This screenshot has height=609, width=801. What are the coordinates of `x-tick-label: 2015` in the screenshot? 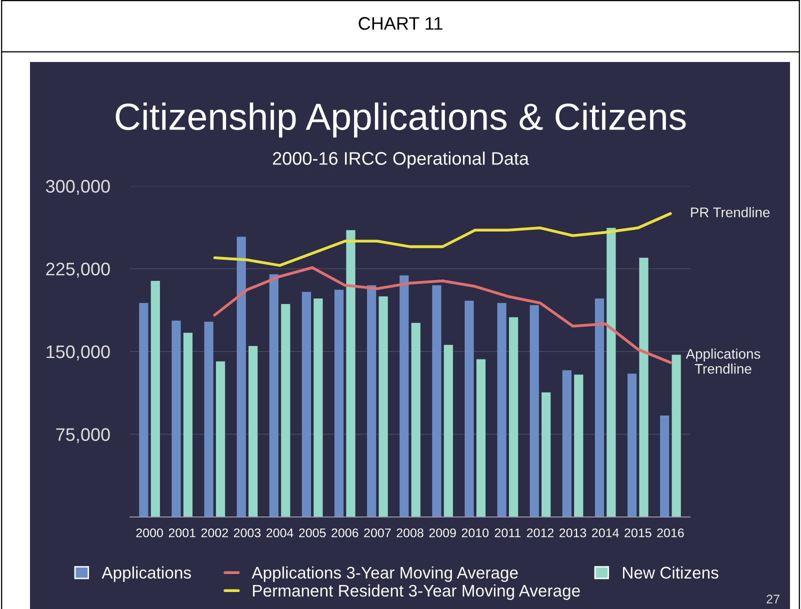 It's located at (638, 533).